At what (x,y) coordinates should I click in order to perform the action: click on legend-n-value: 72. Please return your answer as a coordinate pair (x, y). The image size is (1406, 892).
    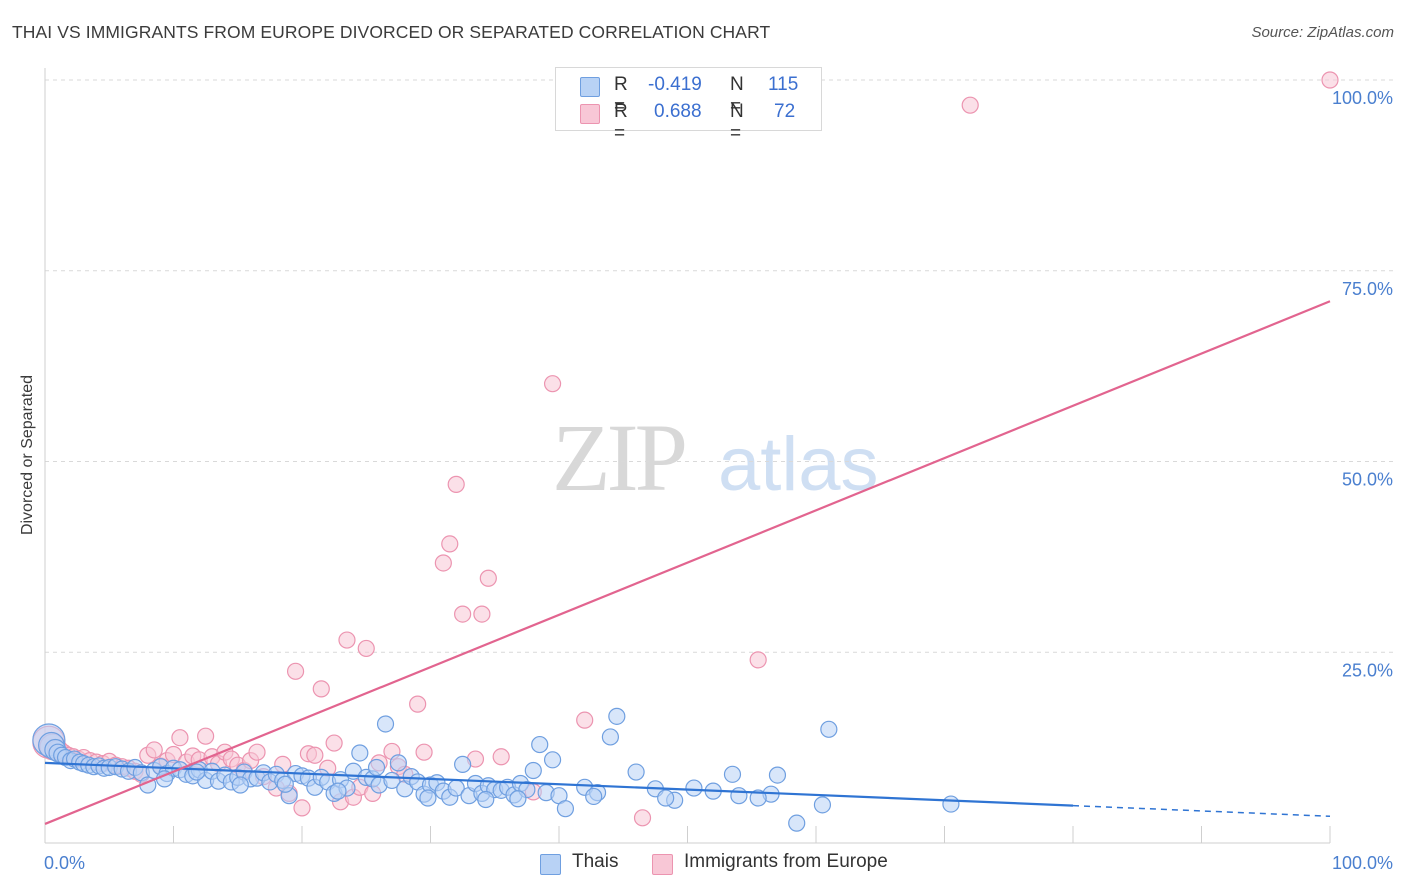
    Looking at the image, I should click on (785, 111).